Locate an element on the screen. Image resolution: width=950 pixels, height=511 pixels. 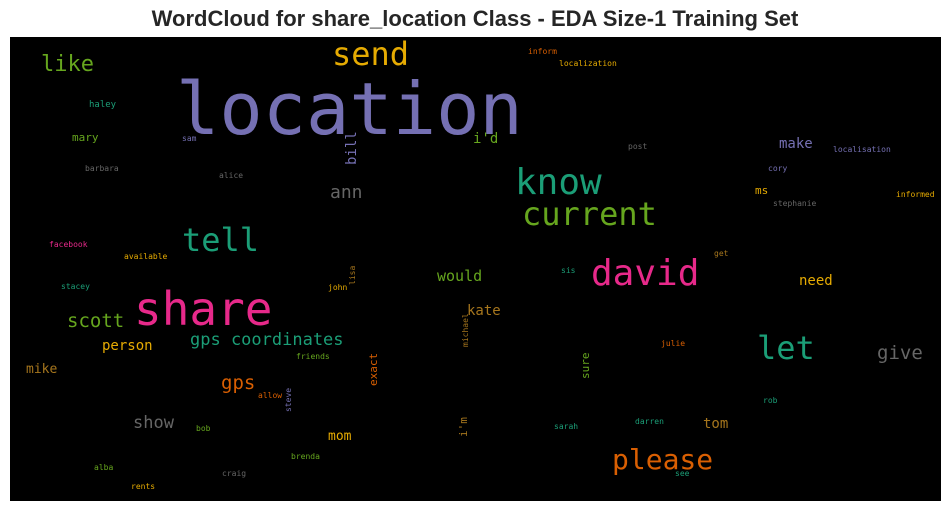
word-bill: bill is located at coordinates (352, 148).